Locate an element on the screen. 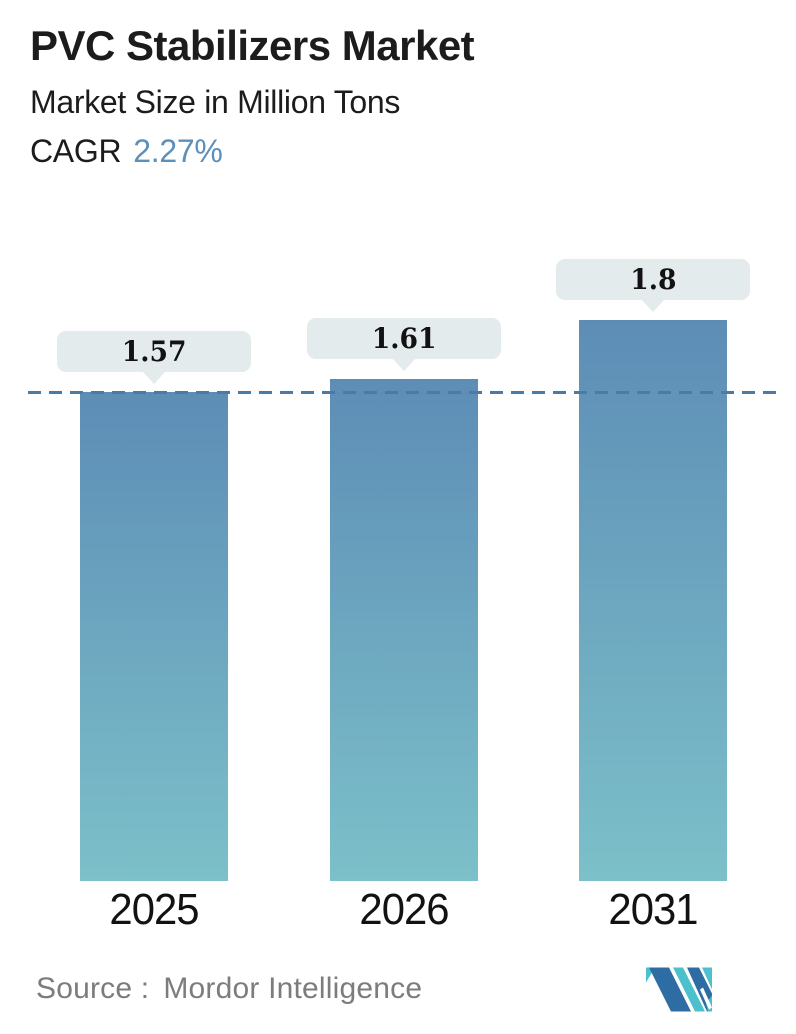  callout-pointer-2026 is located at coordinates (404, 364).